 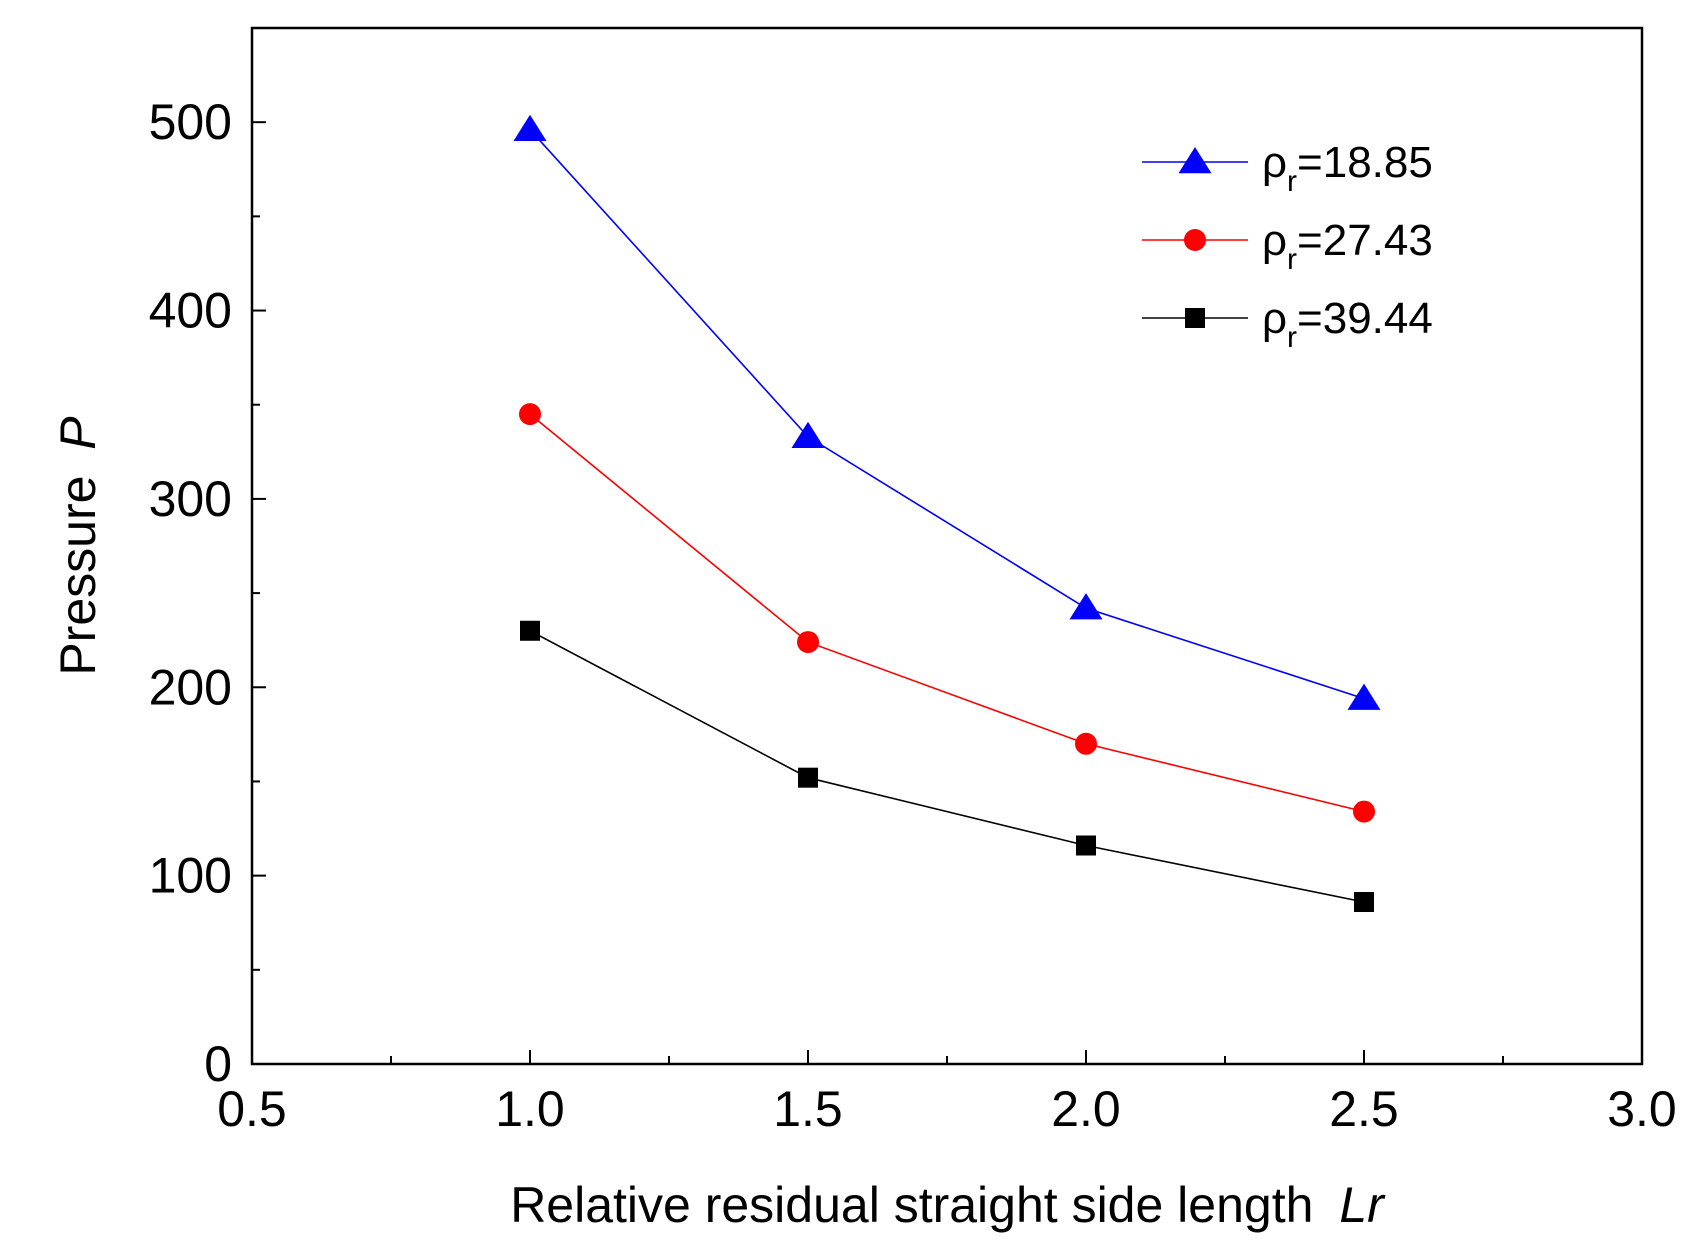 I want to click on legend-entry-1: ρr=18.85, so click(x=1287, y=168).